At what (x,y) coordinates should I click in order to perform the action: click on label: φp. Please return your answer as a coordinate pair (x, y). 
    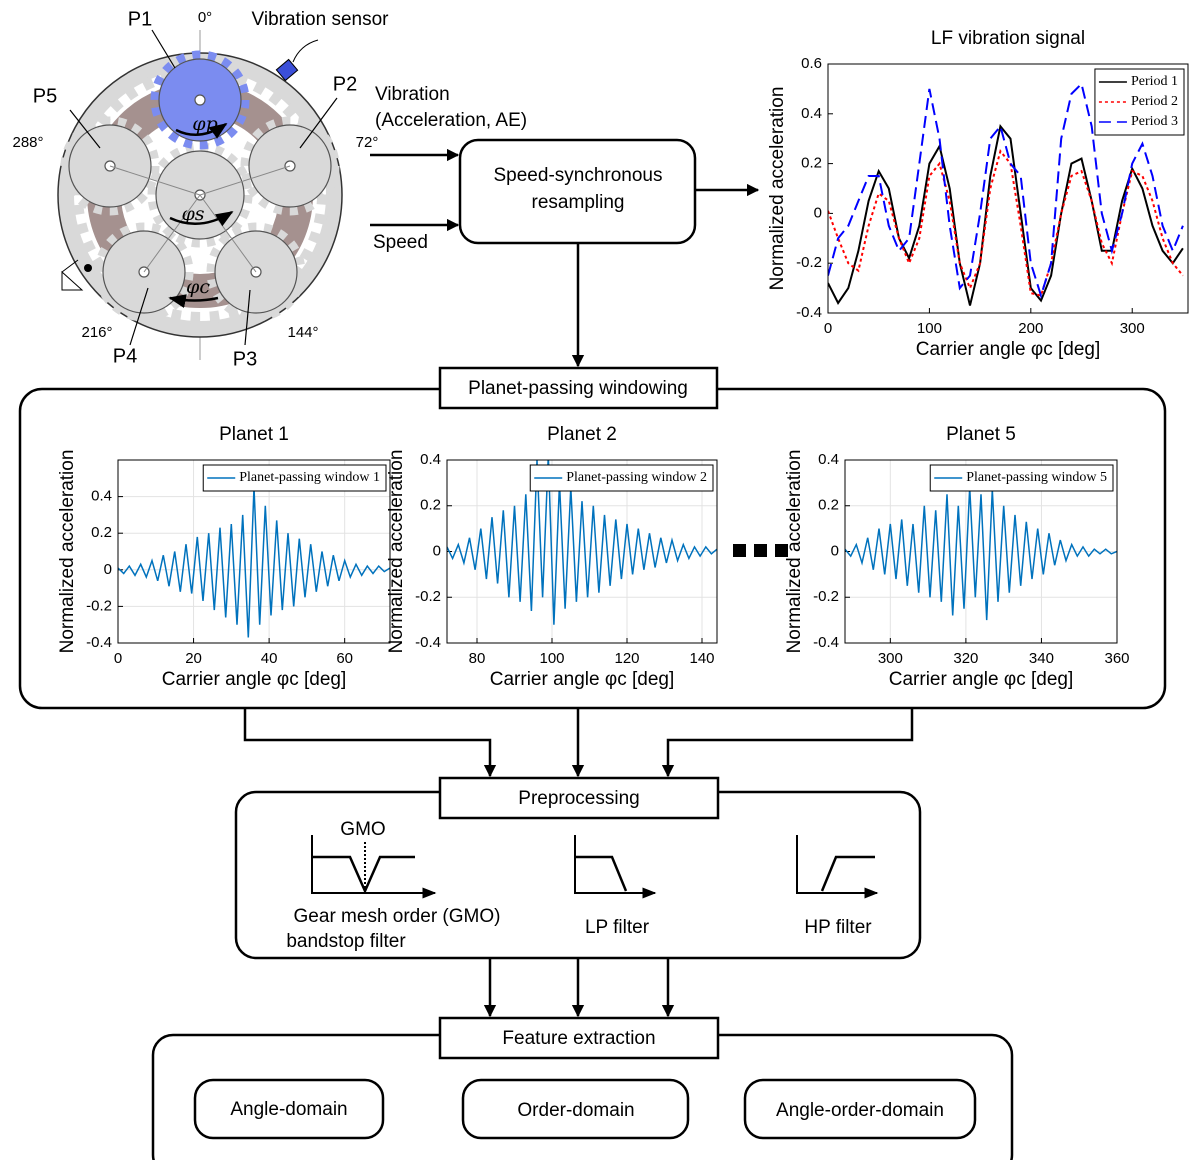
    Looking at the image, I should click on (204, 124).